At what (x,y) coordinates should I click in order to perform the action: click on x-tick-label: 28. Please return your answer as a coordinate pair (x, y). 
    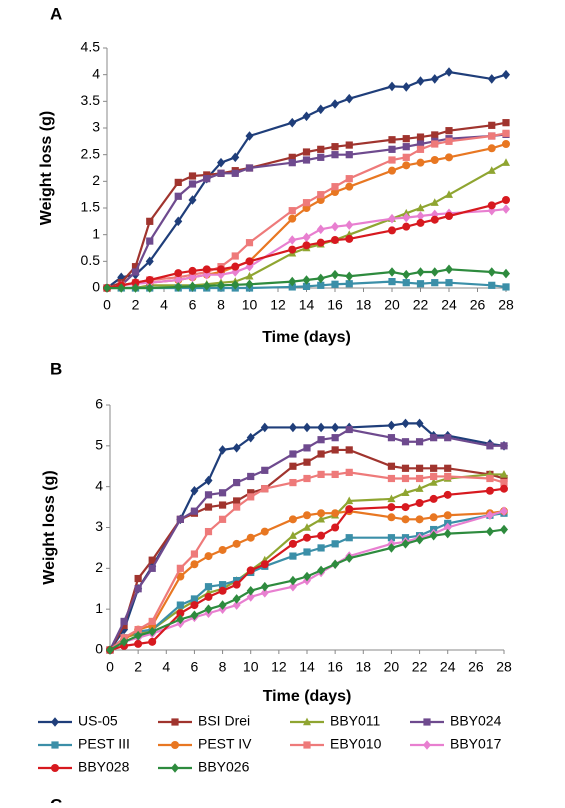
    Looking at the image, I should click on (506, 305).